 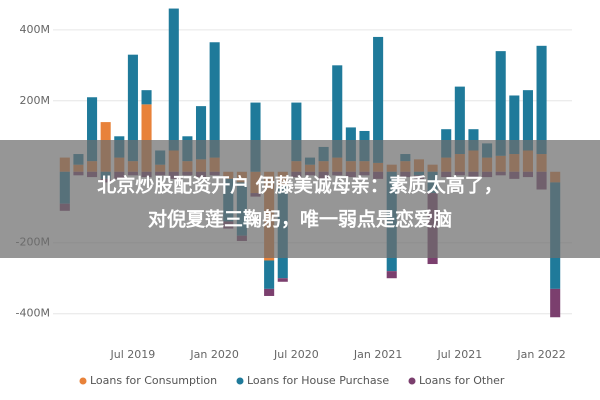 What do you see at coordinates (318, 380) in the screenshot?
I see `legend-label: Loans for House Purchase` at bounding box center [318, 380].